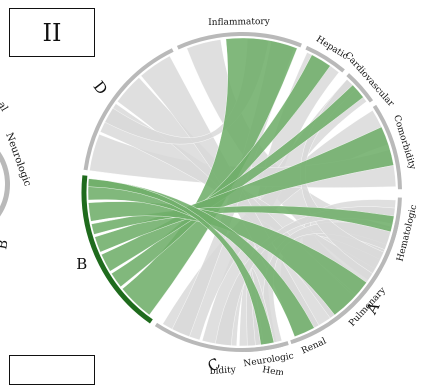  I want to click on bottom-panel-fragment: bidity Hem, so click(248, 370).